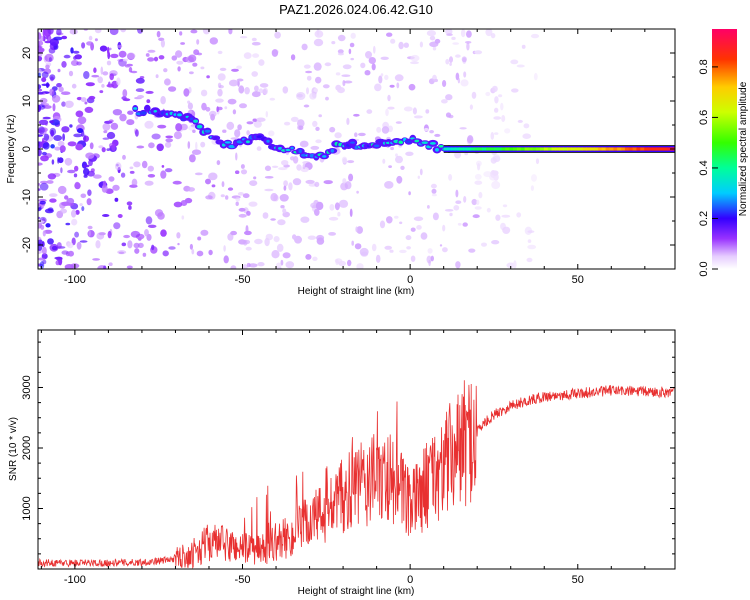  What do you see at coordinates (356, 9) in the screenshot?
I see `chart-title: PAZ1.2026.024.06.42.G10` at bounding box center [356, 9].